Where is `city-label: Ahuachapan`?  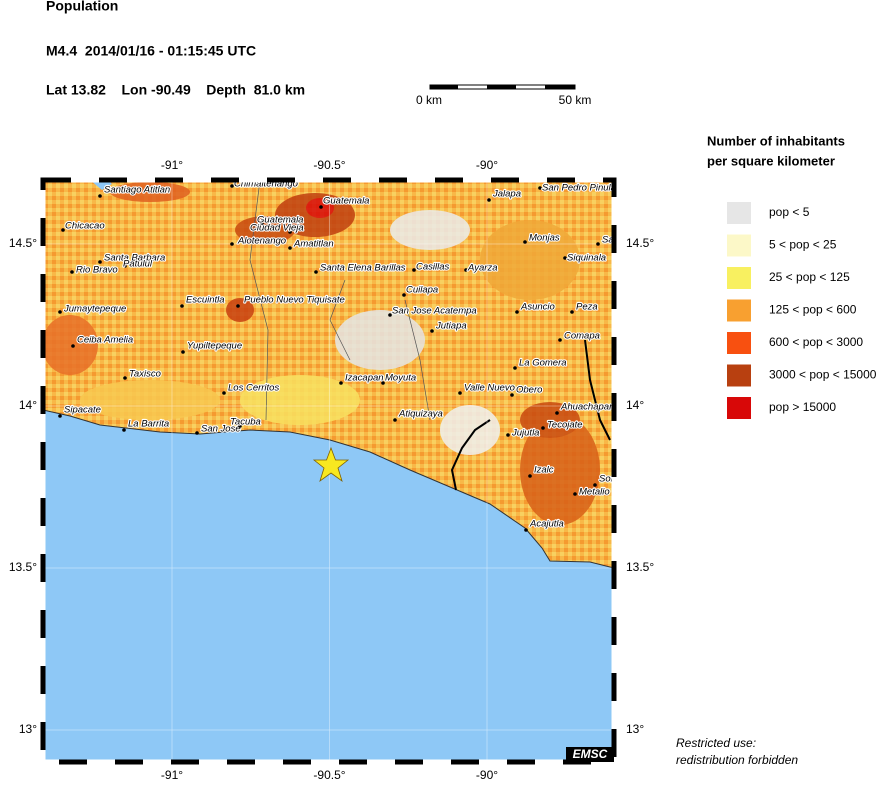 city-label: Ahuachapan is located at coordinates (587, 407).